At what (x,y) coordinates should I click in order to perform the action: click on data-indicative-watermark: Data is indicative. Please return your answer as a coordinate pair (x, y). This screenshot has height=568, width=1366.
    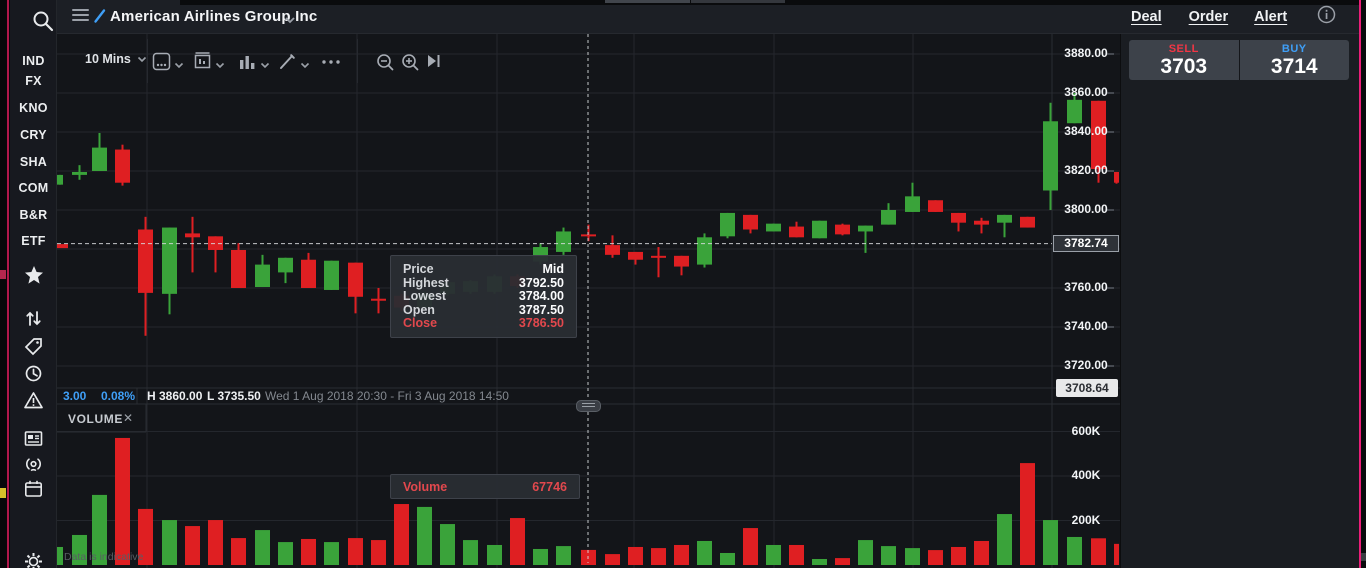
    Looking at the image, I should click on (104, 557).